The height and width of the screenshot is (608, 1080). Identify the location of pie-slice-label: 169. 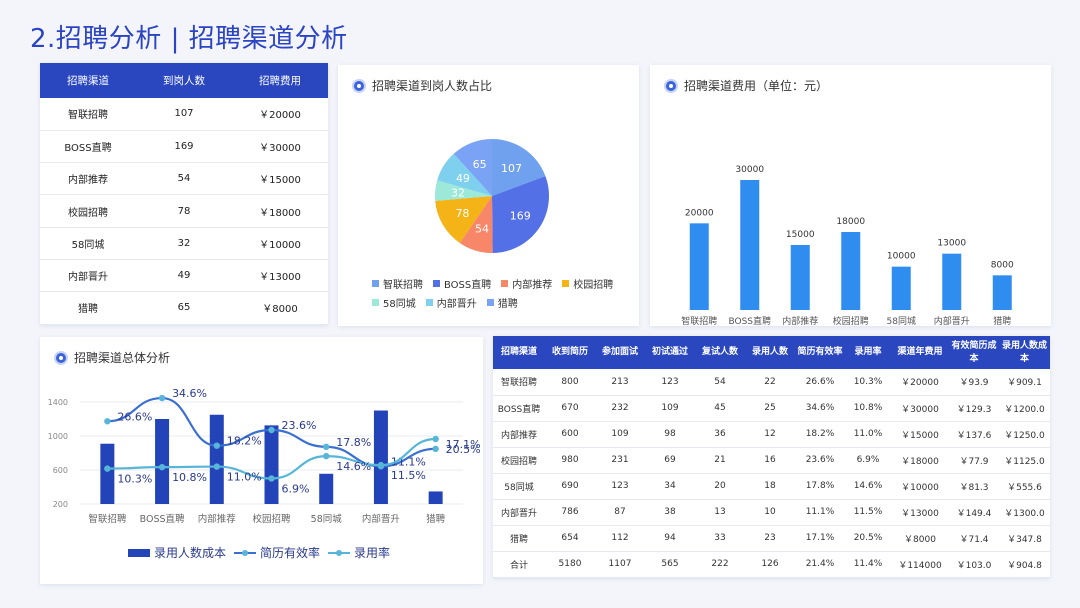
(520, 215).